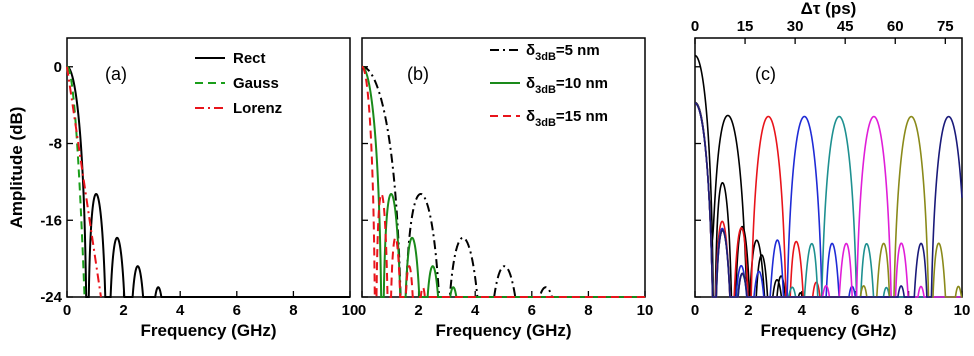 Image resolution: width=974 pixels, height=356 pixels. I want to click on legend-value: =10 nm, so click(582, 83).